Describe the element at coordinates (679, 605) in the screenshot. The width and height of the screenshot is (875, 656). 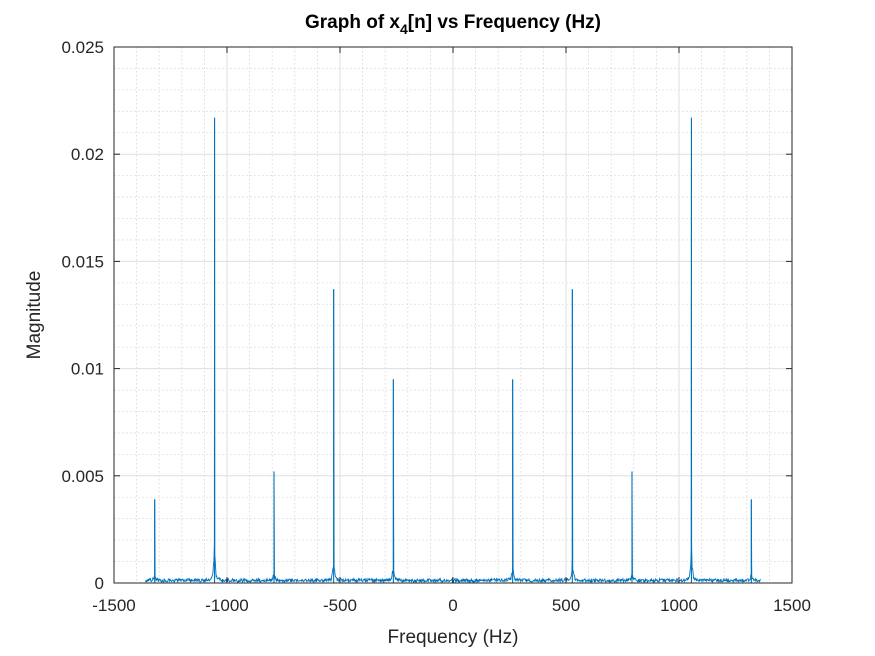
I see `x-tick-label: 1000` at that location.